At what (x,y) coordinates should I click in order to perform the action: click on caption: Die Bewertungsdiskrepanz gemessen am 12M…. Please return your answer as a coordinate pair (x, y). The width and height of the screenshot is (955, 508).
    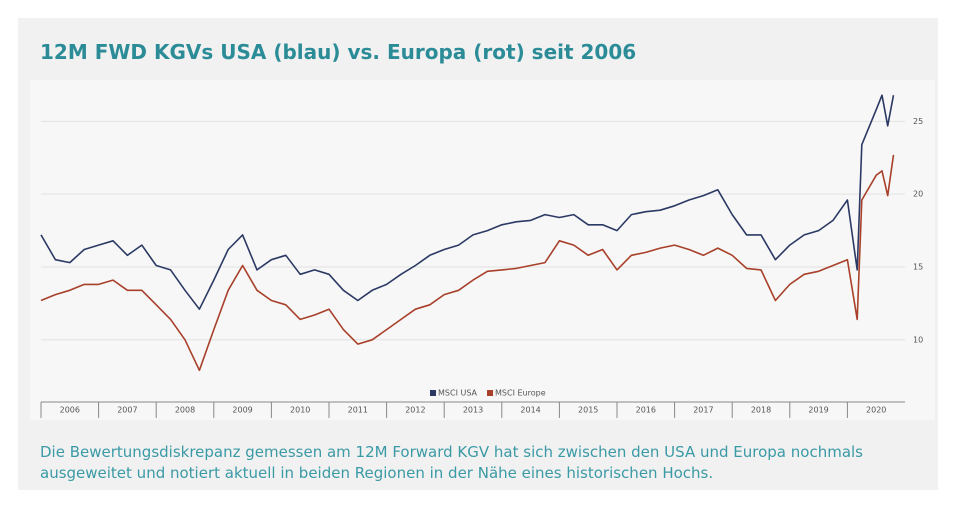
    Looking at the image, I should click on (451, 462).